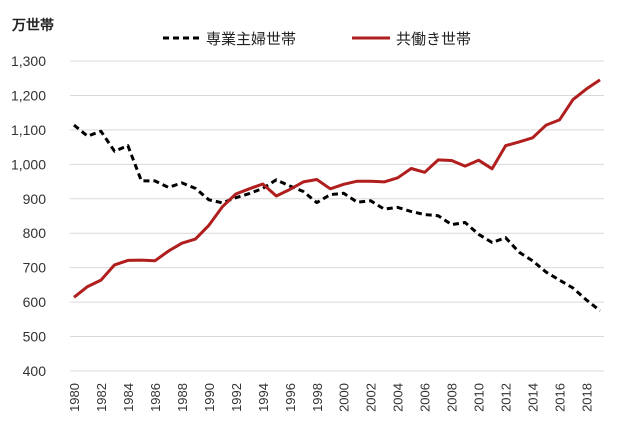  I want to click on x-tick-label: 2014, so click(533, 397).